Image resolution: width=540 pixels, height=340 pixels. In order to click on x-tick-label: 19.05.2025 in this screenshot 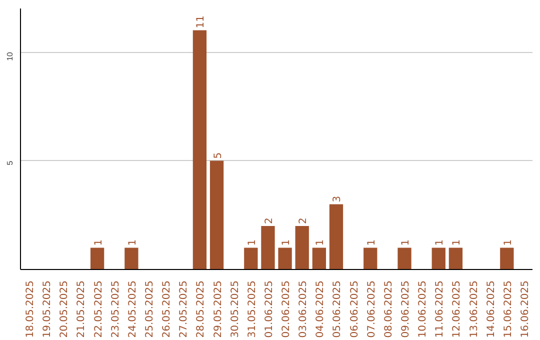, I will do `click(48, 309)`.